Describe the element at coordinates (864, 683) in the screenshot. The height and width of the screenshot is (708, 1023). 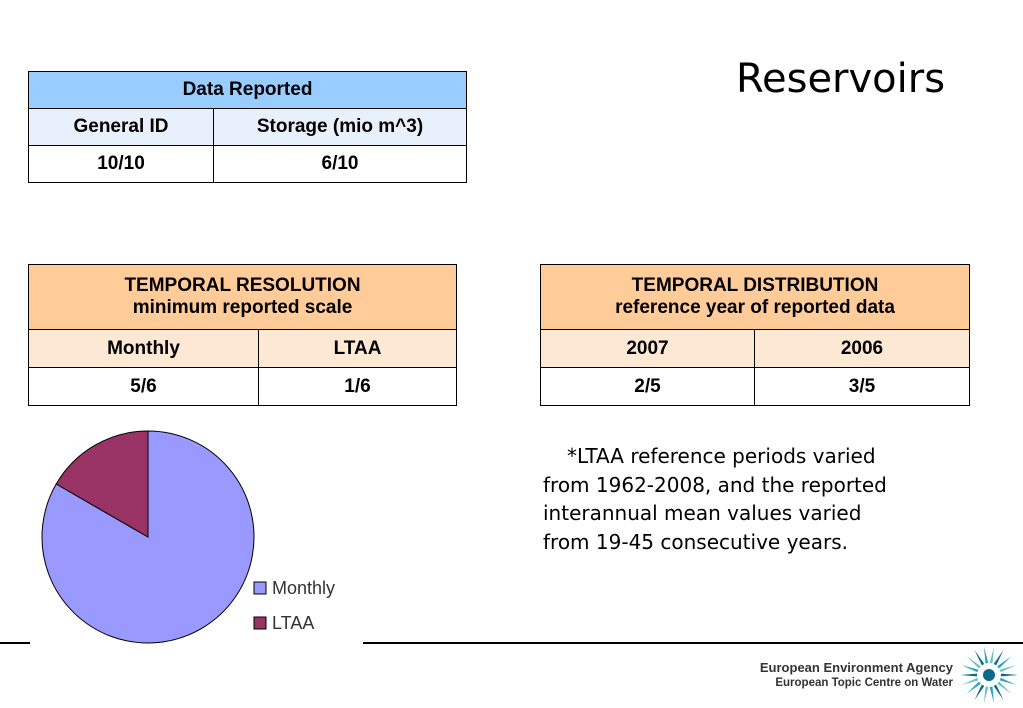
I see `centre-name: European Topic Centre on Water` at that location.